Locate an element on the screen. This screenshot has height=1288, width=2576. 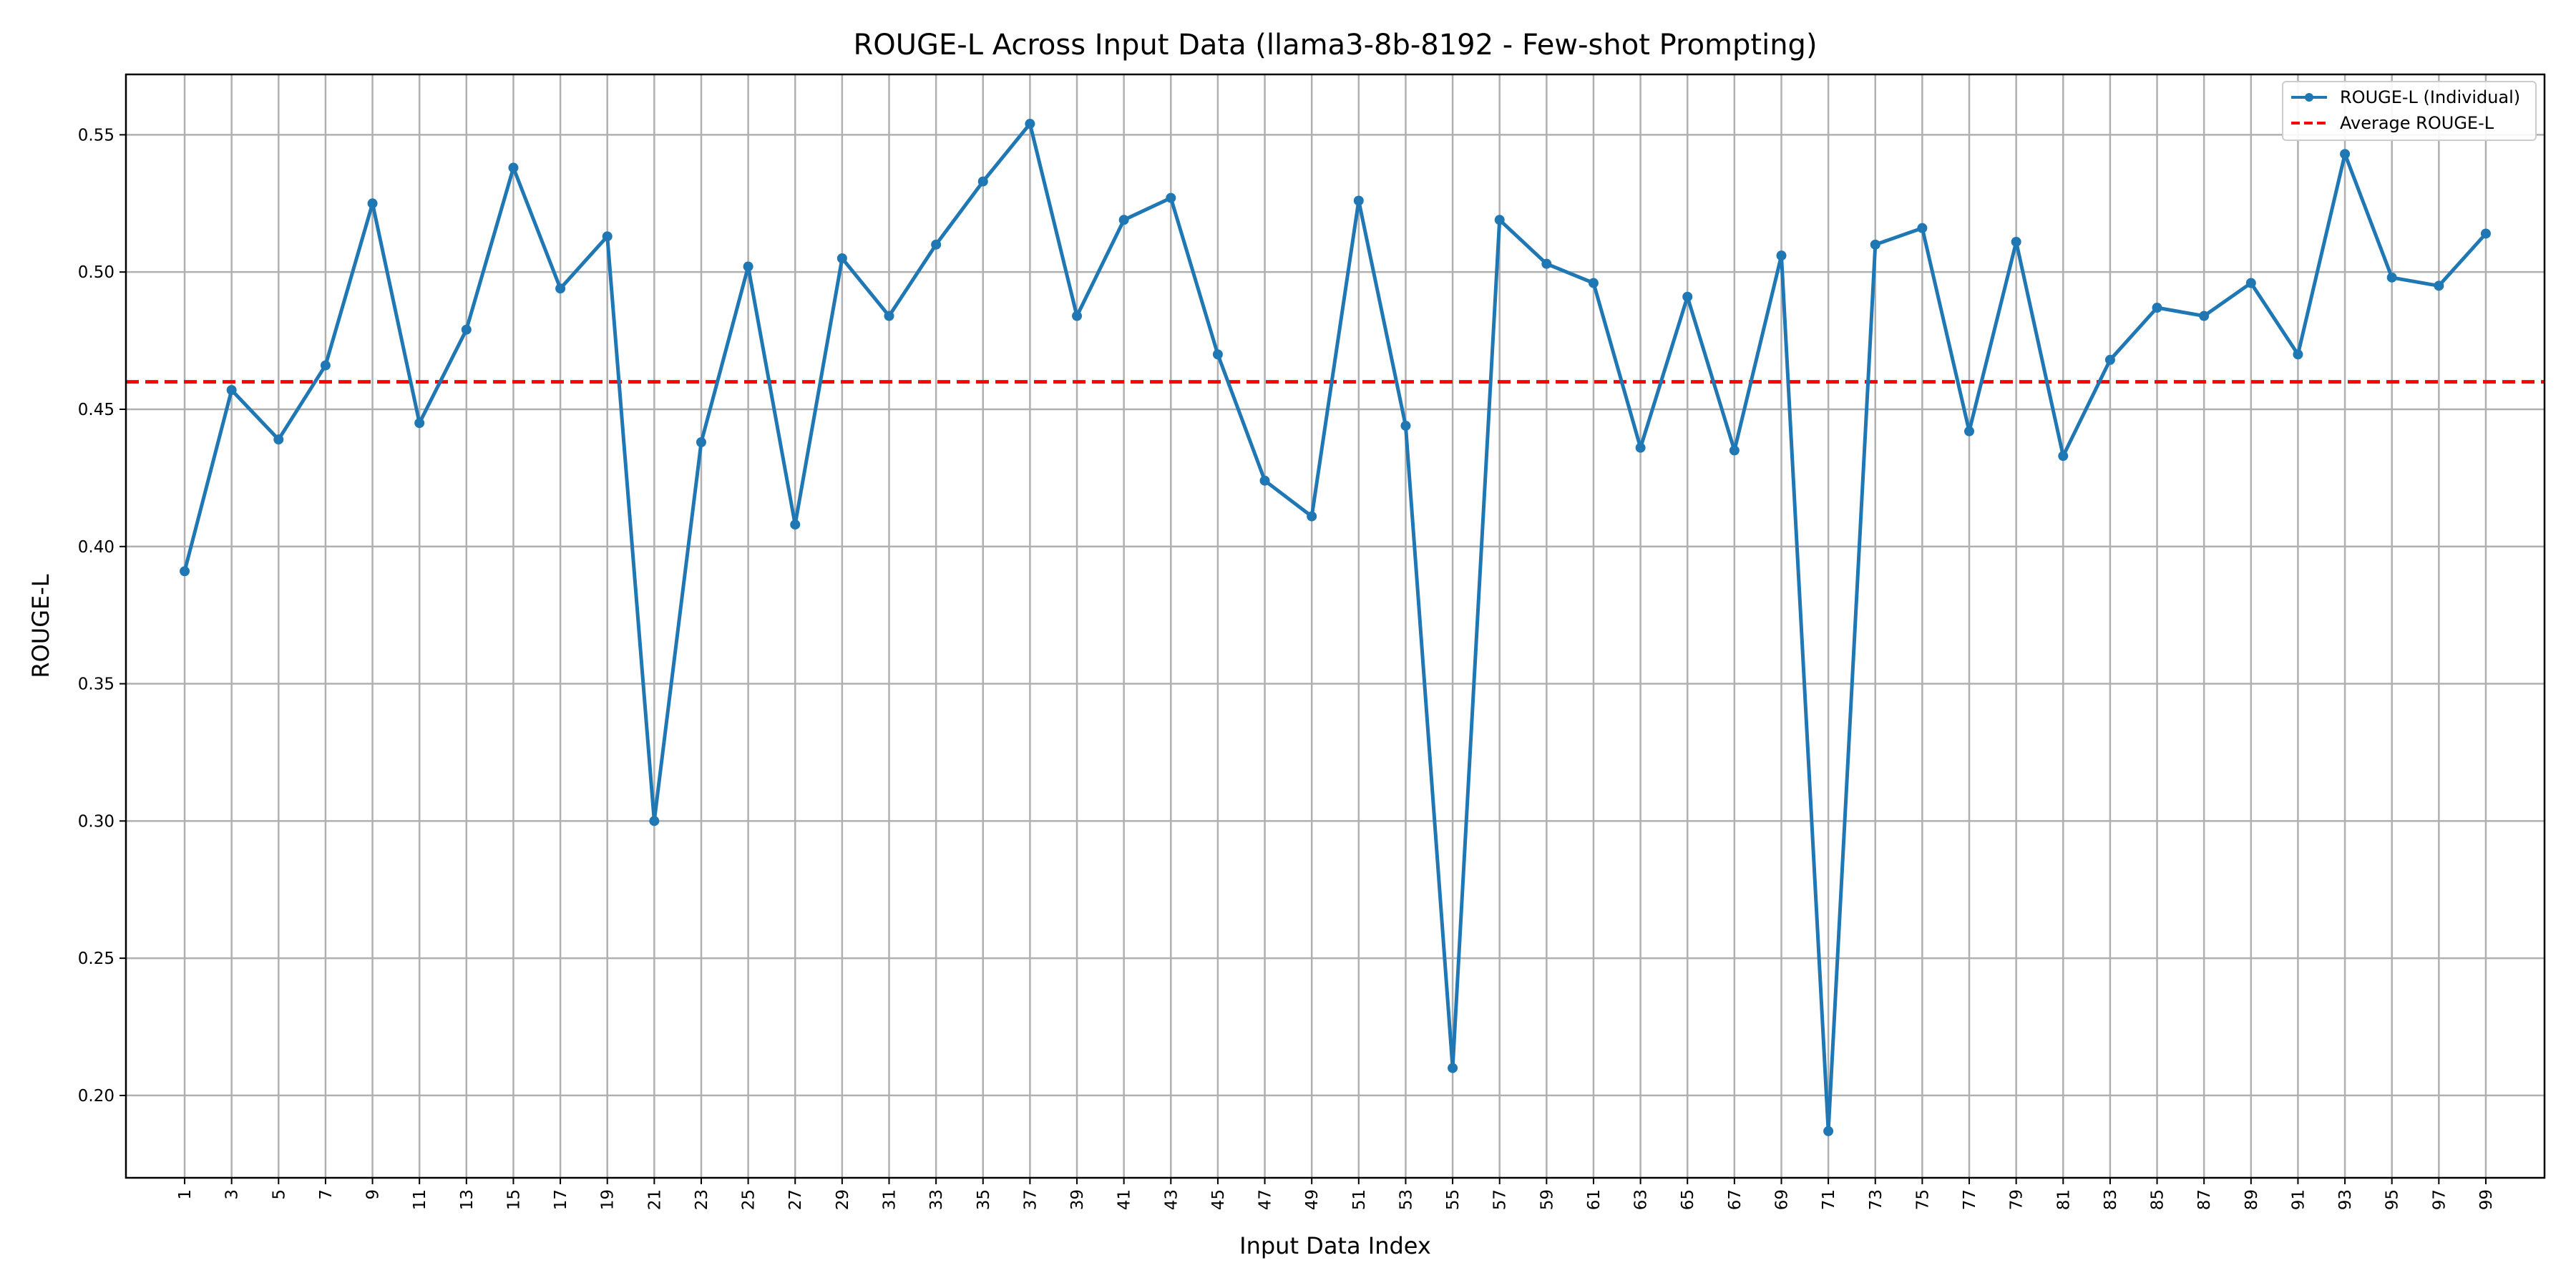
x-tick-label: 29 is located at coordinates (843, 1199).